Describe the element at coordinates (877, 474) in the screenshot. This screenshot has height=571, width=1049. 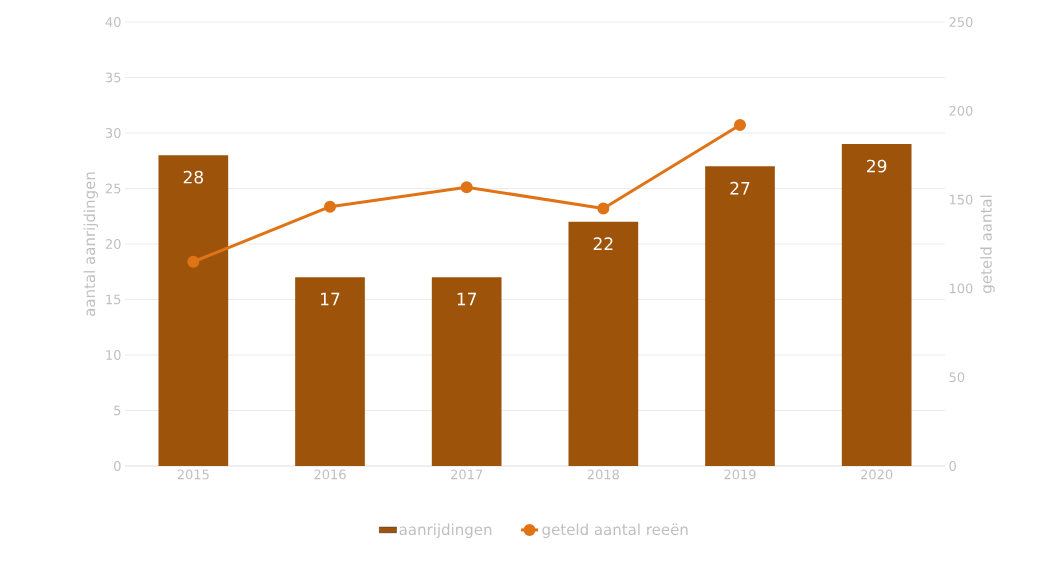
I see `x-tick-label: 2020` at that location.